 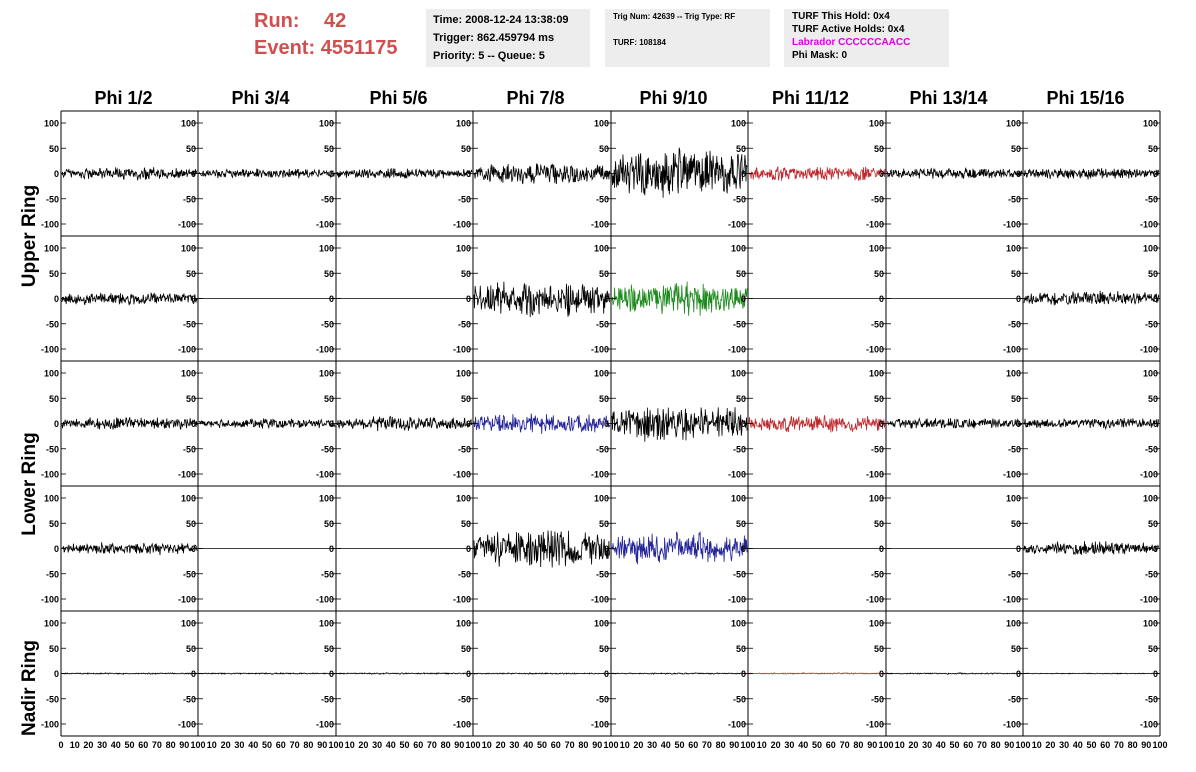 What do you see at coordinates (129, 423) in the screenshot?
I see `waveform-r3-c1` at bounding box center [129, 423].